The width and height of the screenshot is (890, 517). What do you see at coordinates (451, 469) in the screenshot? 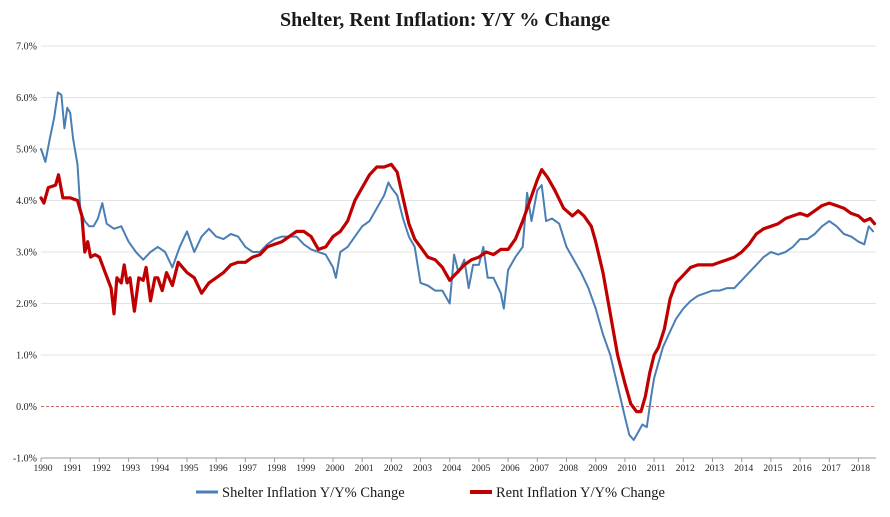
I see `x-tick-label: 2004` at bounding box center [451, 469].